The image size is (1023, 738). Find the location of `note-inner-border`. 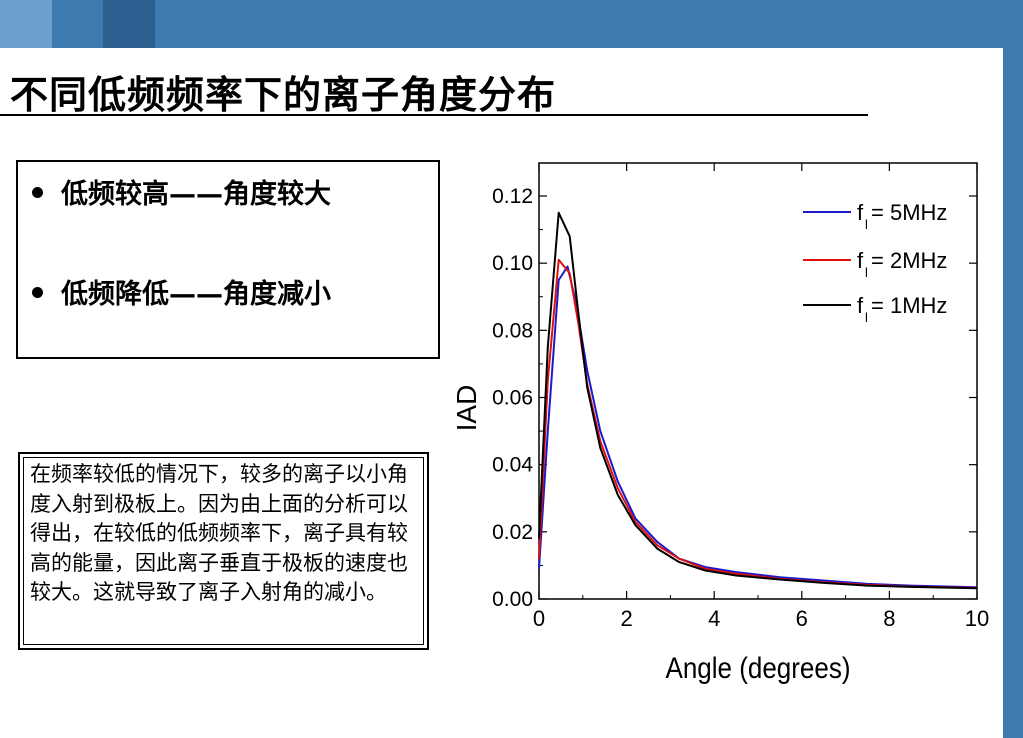

note-inner-border is located at coordinates (223, 551).